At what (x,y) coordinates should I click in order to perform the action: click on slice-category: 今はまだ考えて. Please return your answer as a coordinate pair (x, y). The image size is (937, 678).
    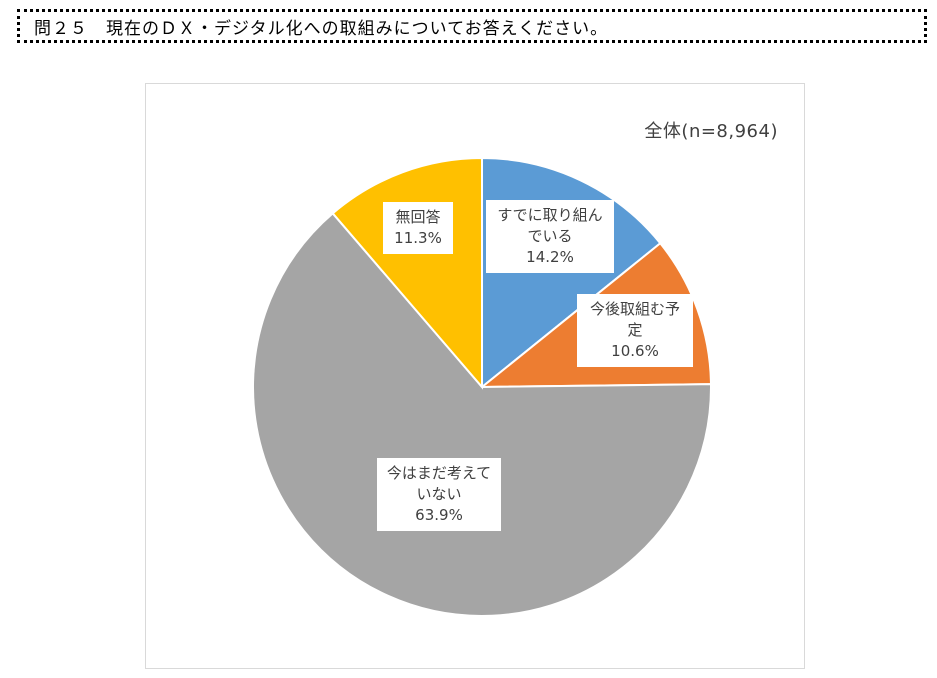
    Looking at the image, I should click on (439, 473).